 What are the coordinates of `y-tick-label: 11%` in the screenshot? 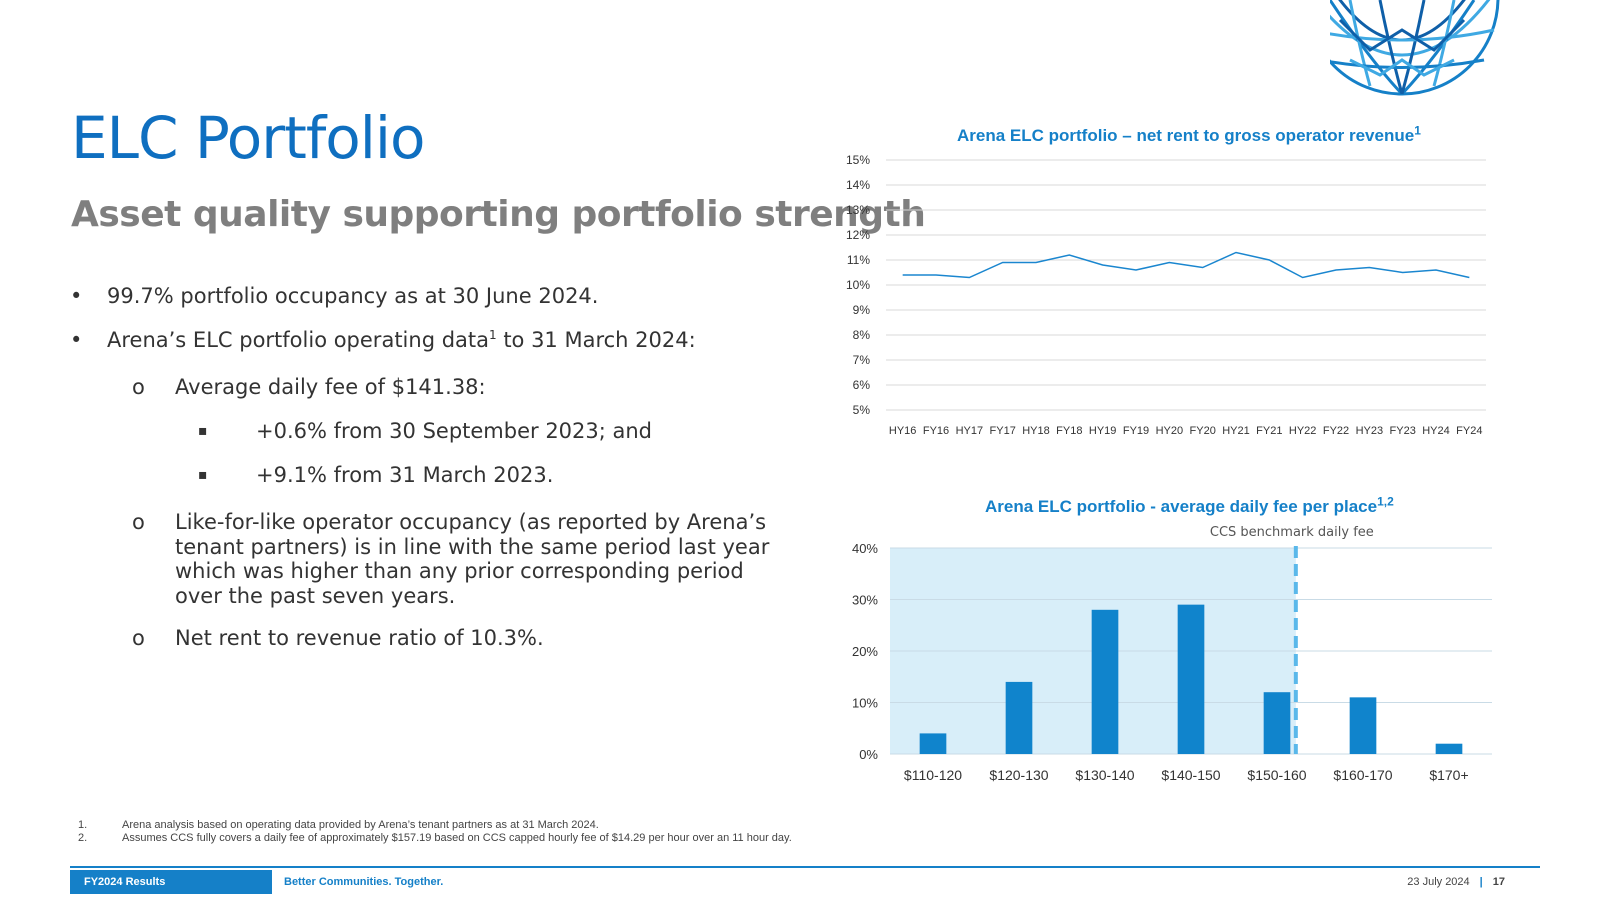 It's located at (858, 260).